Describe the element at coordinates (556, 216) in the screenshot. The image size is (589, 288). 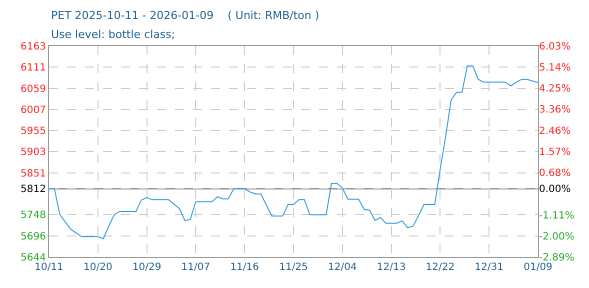
I see `y2-tick-label: -1.11%` at that location.